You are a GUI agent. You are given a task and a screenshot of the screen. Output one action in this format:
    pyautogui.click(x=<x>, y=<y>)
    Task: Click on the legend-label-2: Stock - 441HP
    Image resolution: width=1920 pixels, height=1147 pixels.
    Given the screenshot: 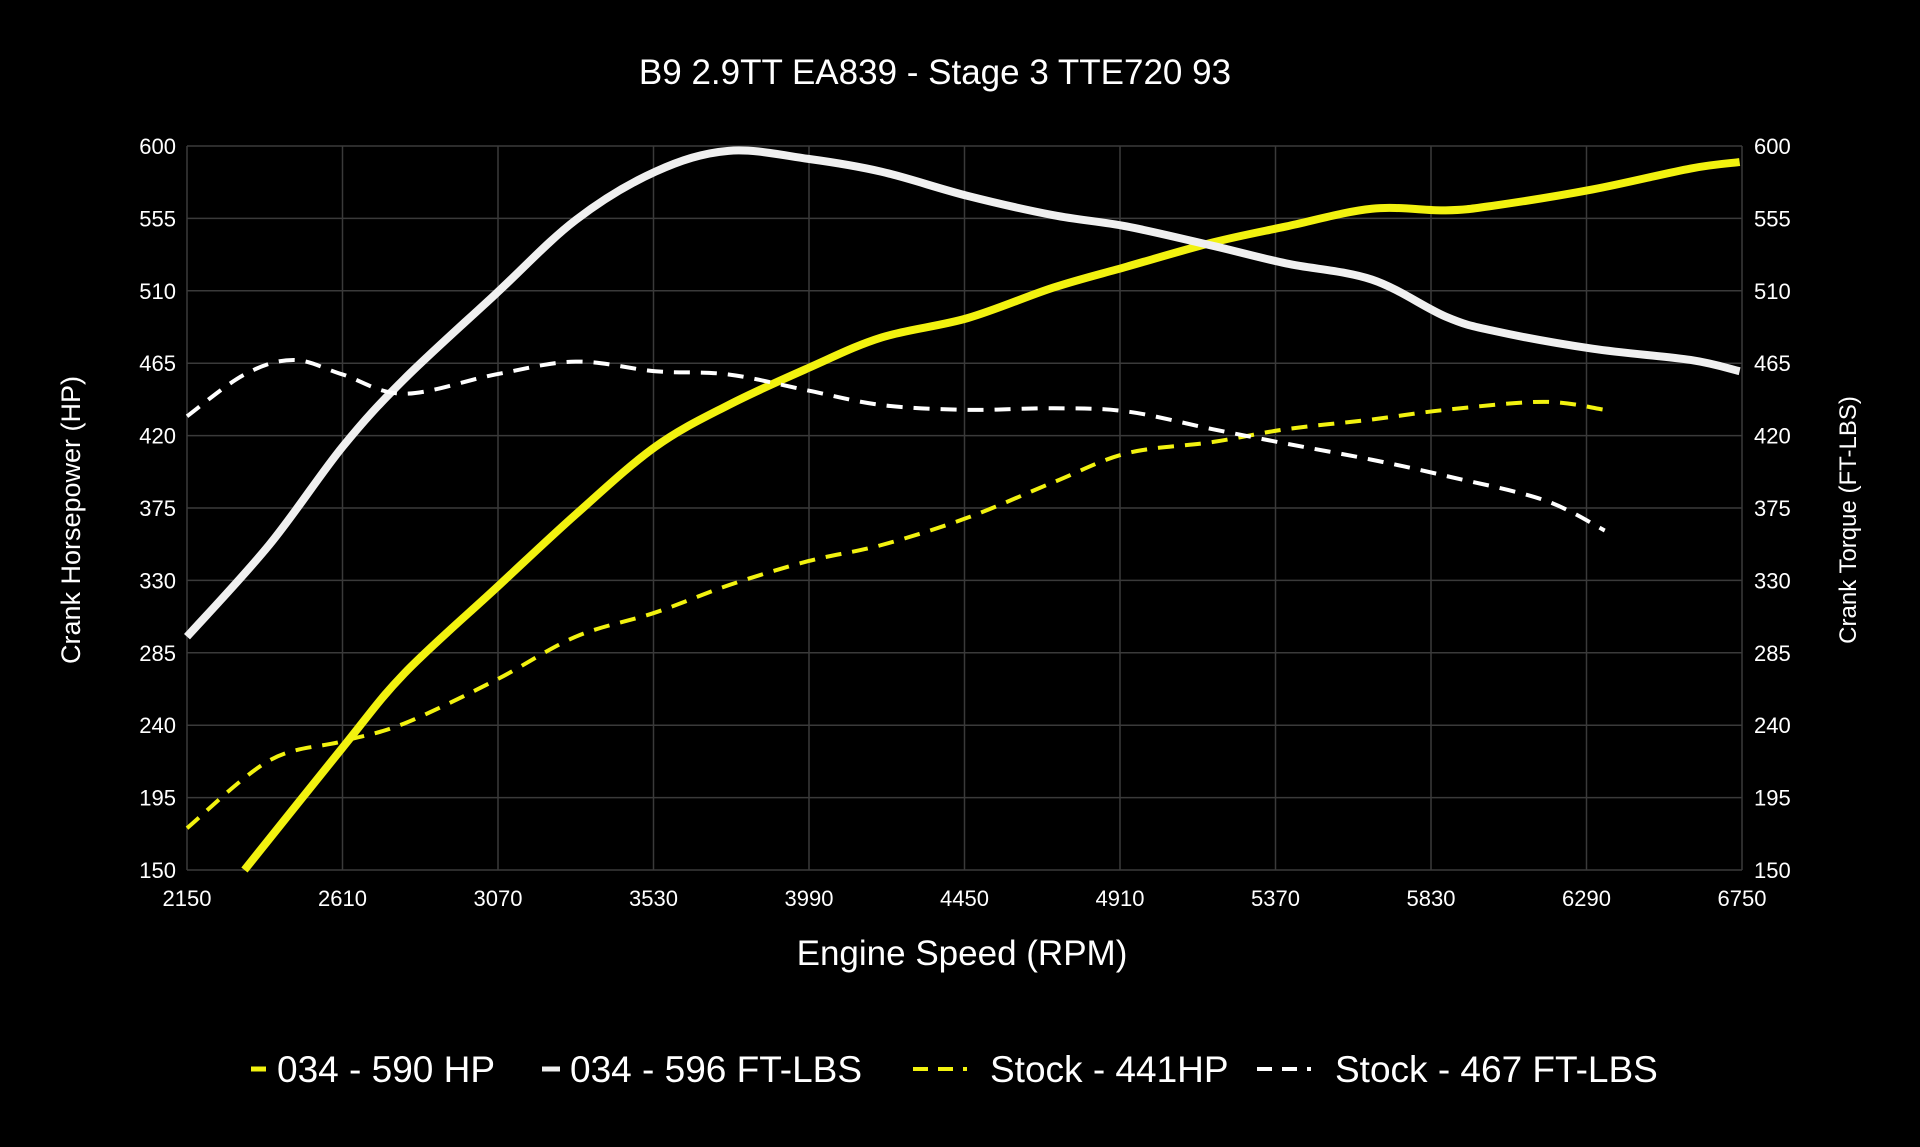 What is the action you would take?
    pyautogui.click(x=1109, y=1069)
    